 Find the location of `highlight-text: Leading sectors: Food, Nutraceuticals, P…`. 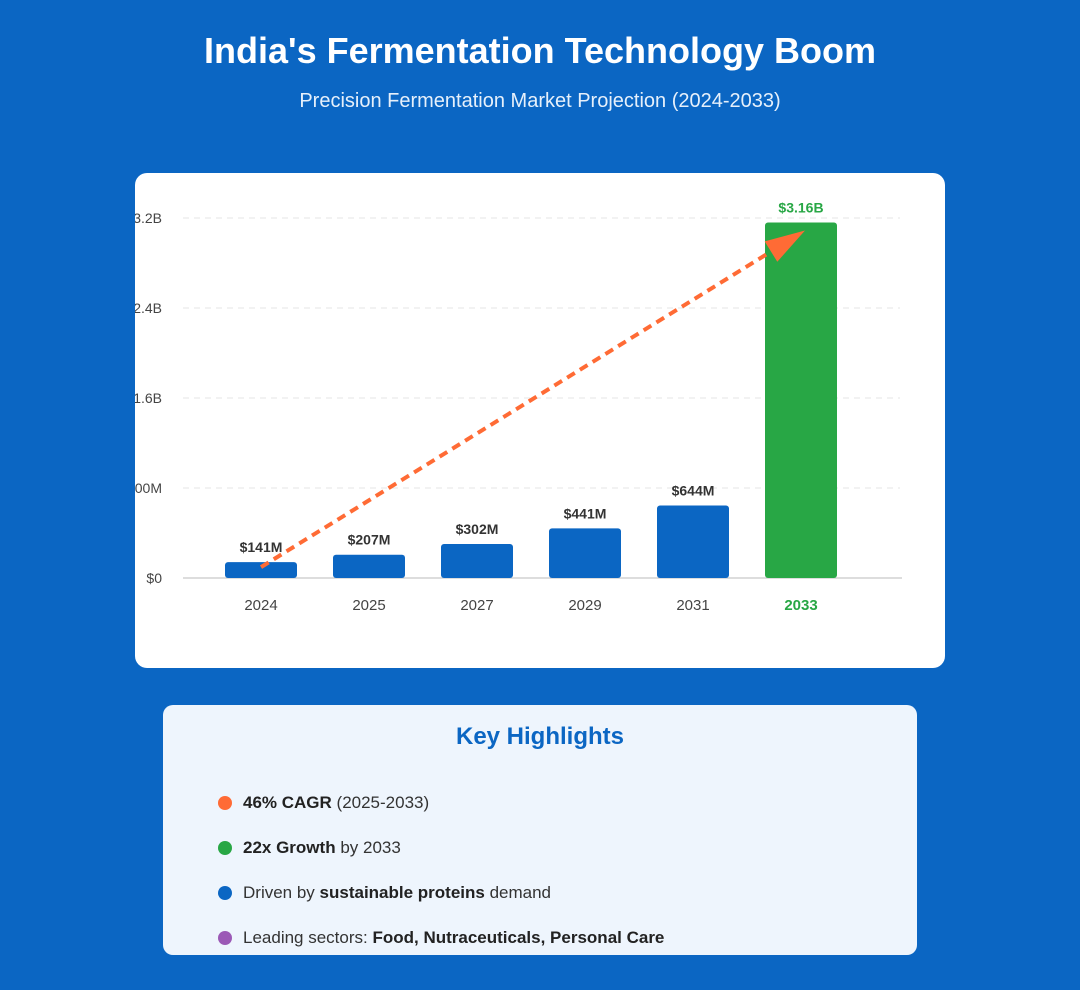

highlight-text: Leading sectors: Food, Nutraceuticals, P… is located at coordinates (453, 938).